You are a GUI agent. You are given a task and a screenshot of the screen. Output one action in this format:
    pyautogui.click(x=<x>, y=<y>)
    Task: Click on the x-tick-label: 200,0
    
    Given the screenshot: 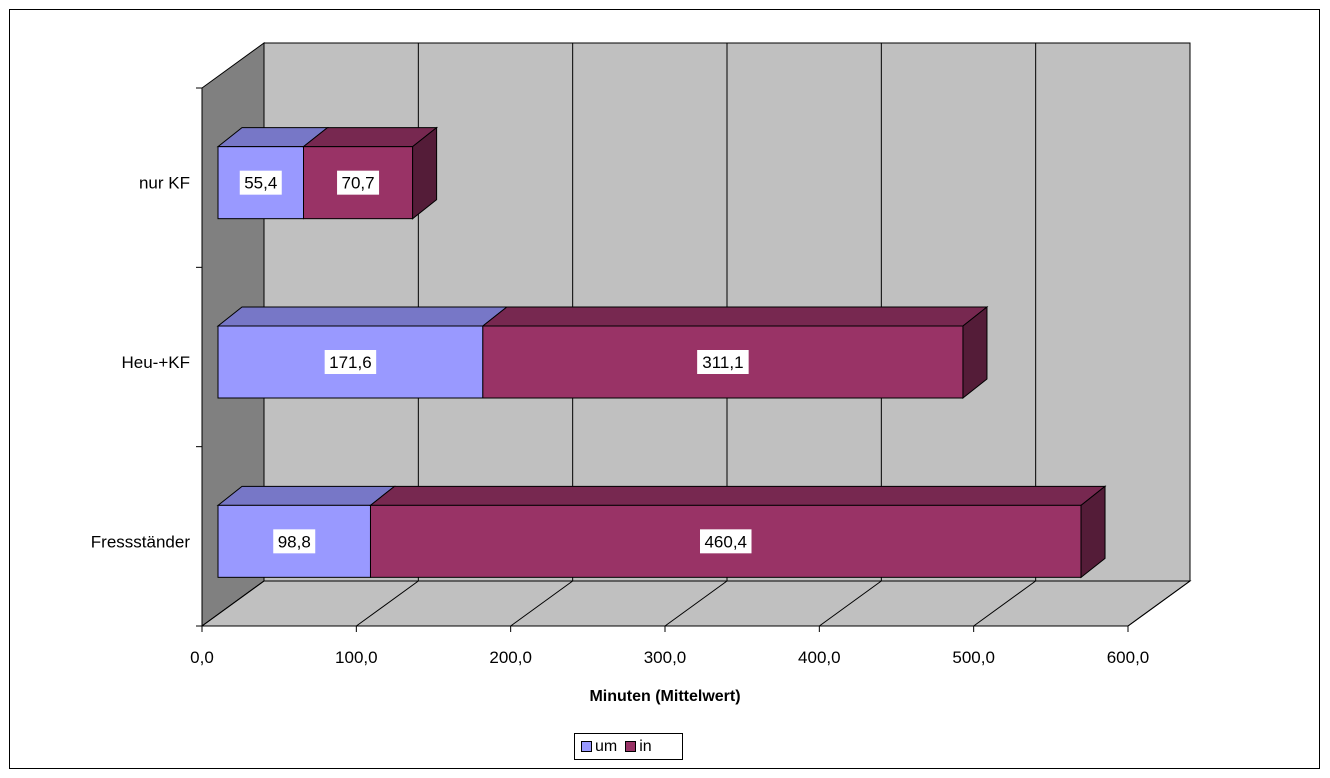 What is the action you would take?
    pyautogui.click(x=510, y=657)
    